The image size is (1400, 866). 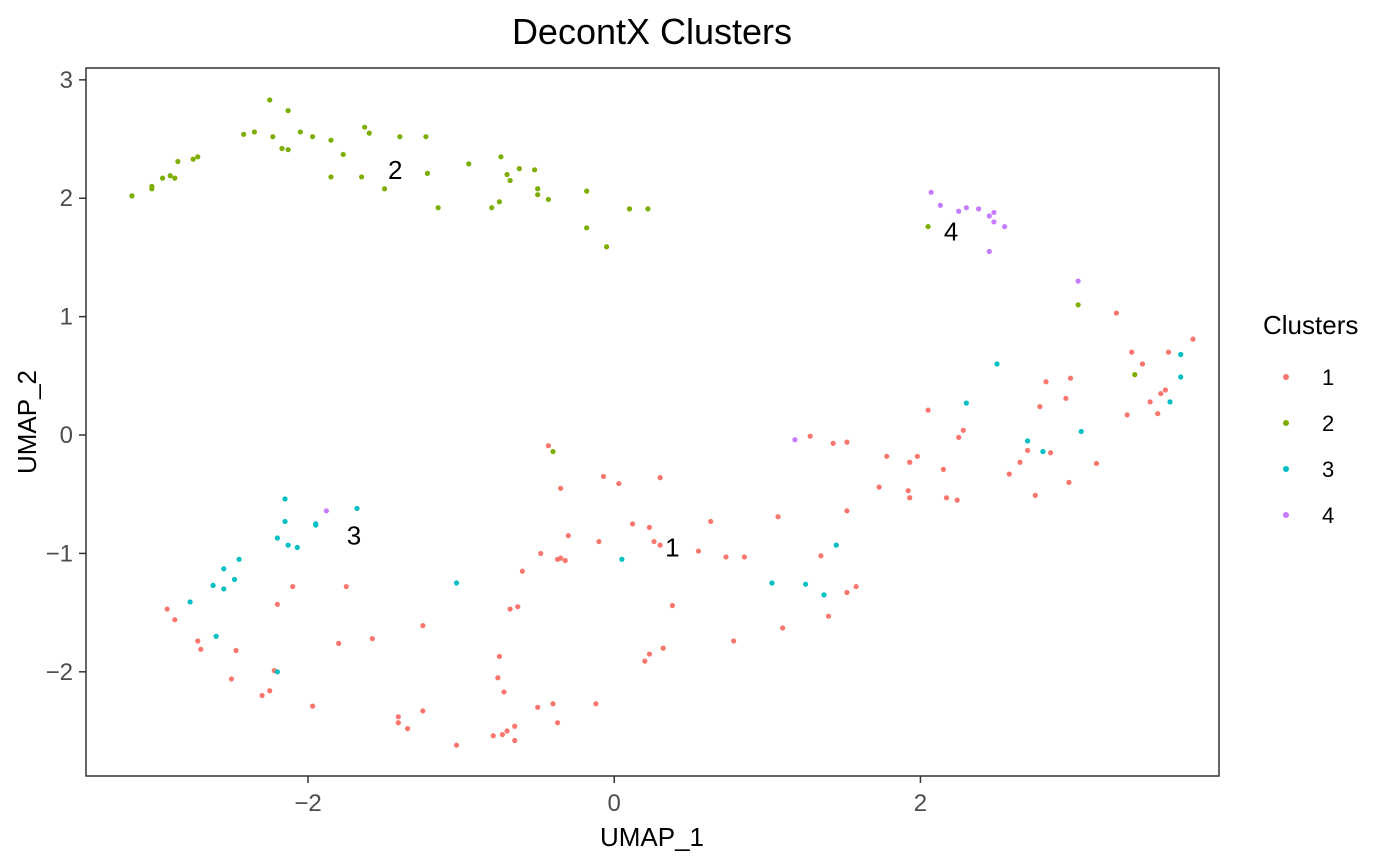 I want to click on cluster-label: 1, so click(x=672, y=547).